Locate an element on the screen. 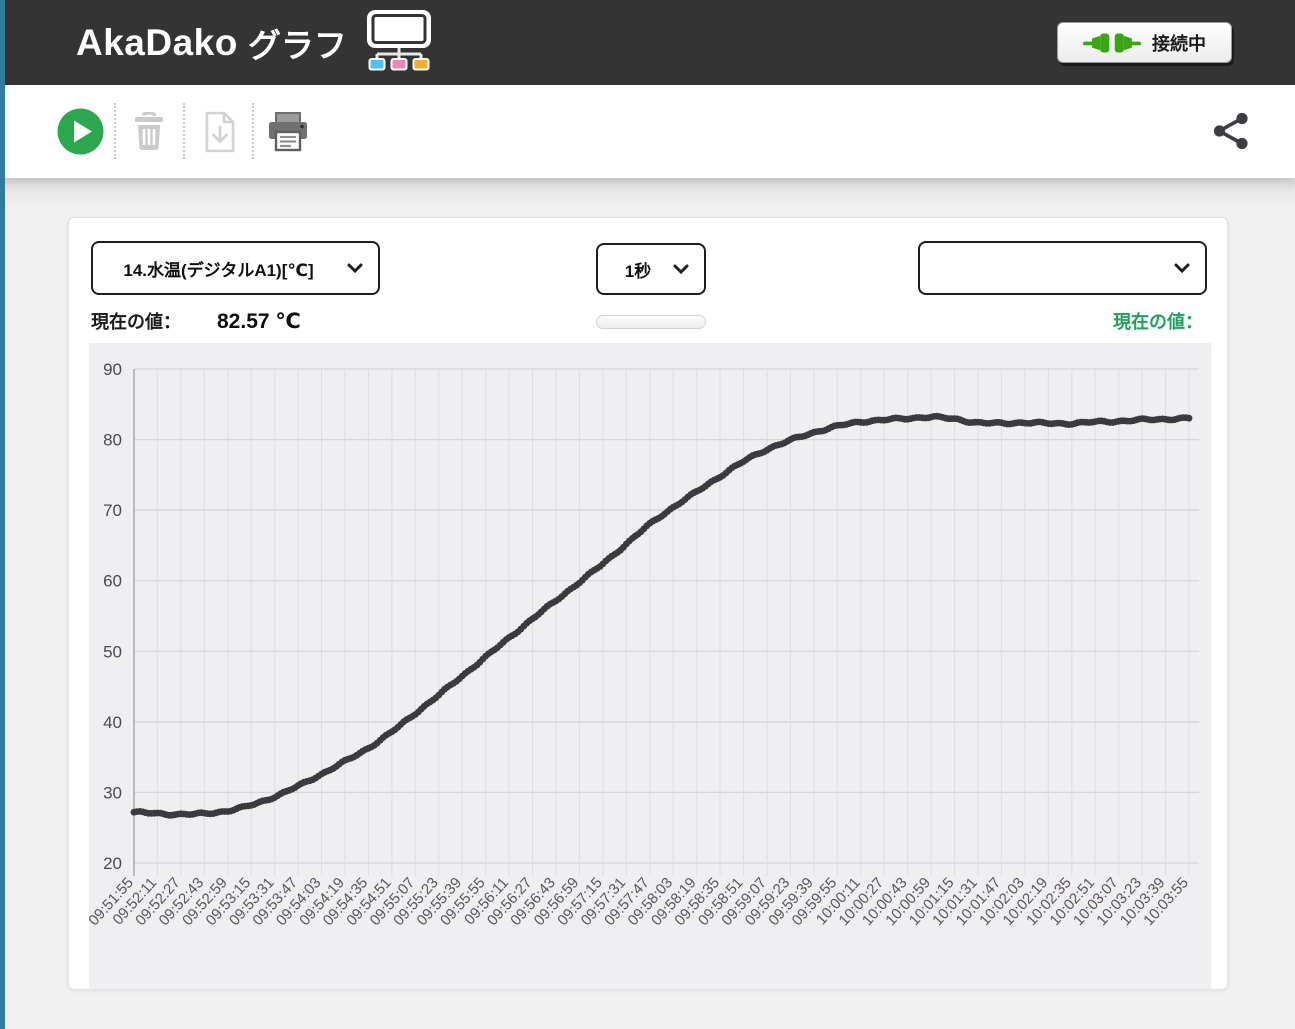 The image size is (1295, 1029). svg-text: 50 is located at coordinates (112, 651).